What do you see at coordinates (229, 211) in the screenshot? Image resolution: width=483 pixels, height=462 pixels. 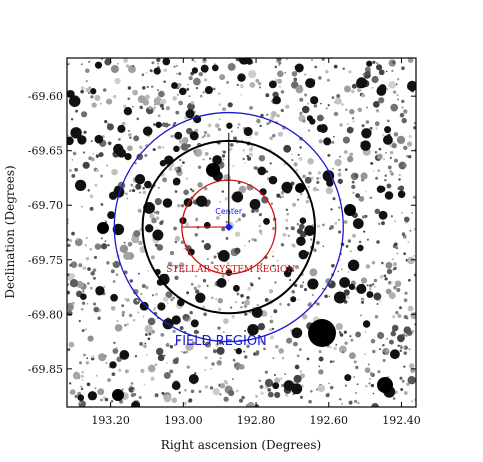 I see `center-label: Center` at bounding box center [229, 211].